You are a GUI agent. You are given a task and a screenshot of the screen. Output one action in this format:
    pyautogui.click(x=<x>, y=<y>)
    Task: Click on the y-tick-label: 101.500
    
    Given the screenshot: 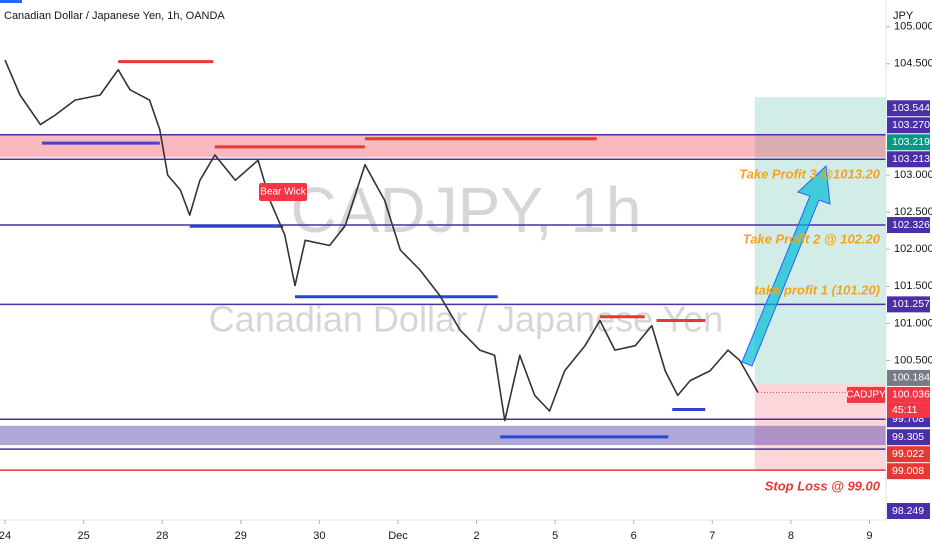 What is the action you would take?
    pyautogui.click(x=913, y=286)
    